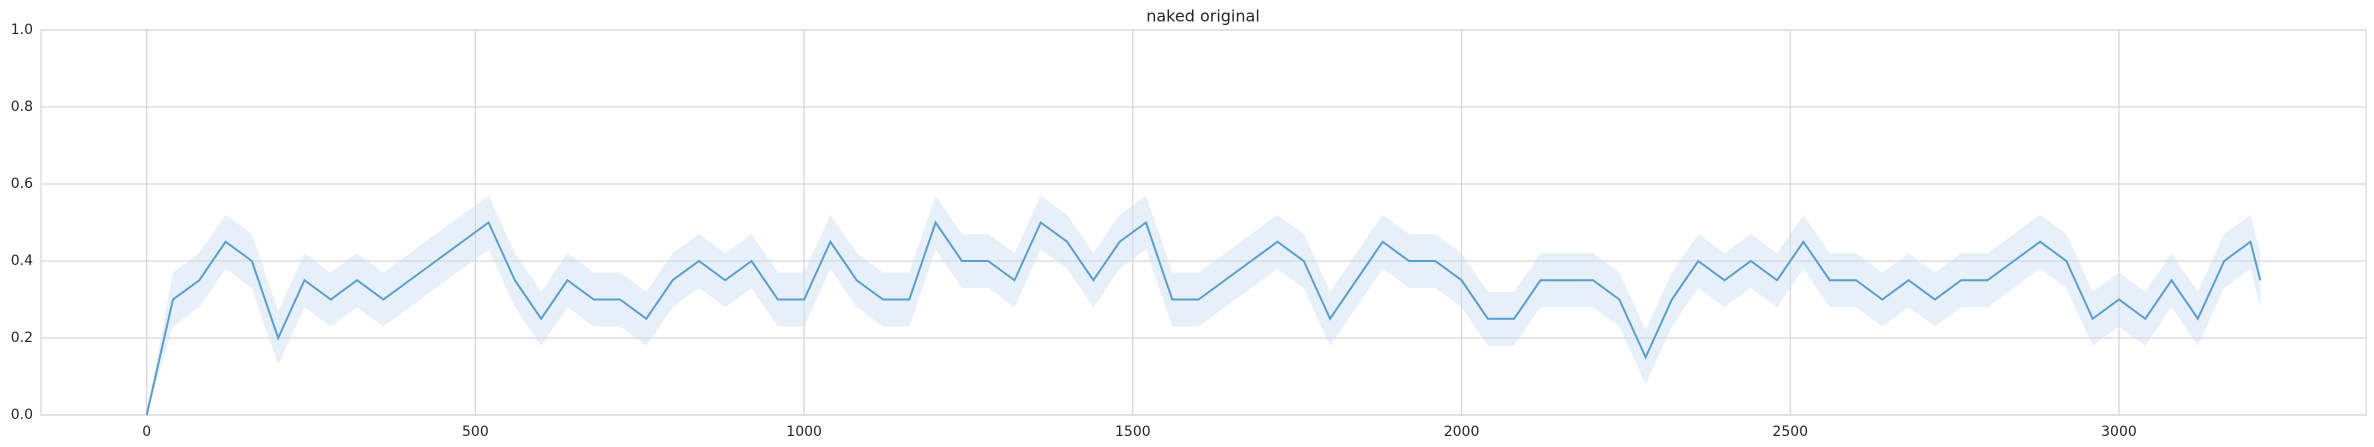 The width and height of the screenshot is (2374, 447). I want to click on x-tick-label: 1000, so click(804, 432).